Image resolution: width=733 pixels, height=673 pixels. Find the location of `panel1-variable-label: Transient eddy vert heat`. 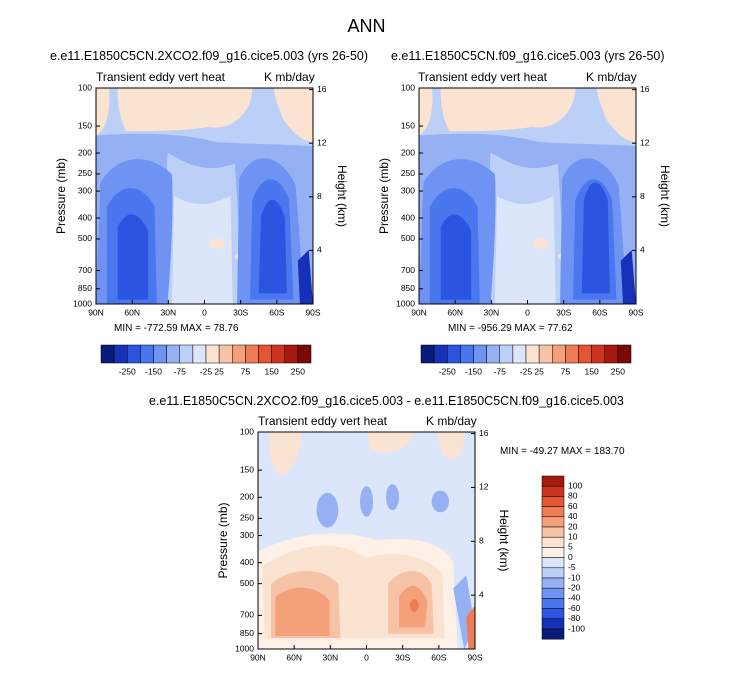

panel1-variable-label: Transient eddy vert heat is located at coordinates (160, 77).